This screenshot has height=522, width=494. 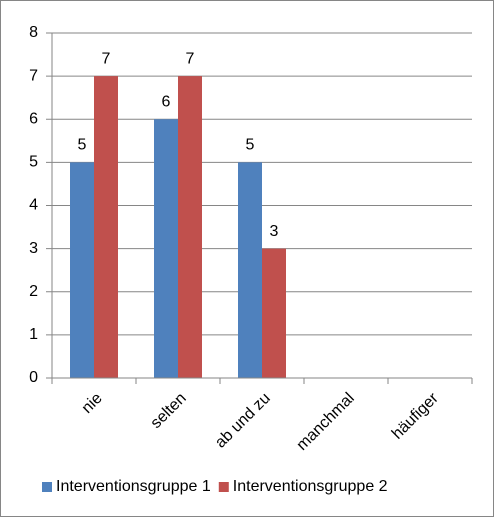 What do you see at coordinates (33, 291) in the screenshot?
I see `y-tick-label: 2` at bounding box center [33, 291].